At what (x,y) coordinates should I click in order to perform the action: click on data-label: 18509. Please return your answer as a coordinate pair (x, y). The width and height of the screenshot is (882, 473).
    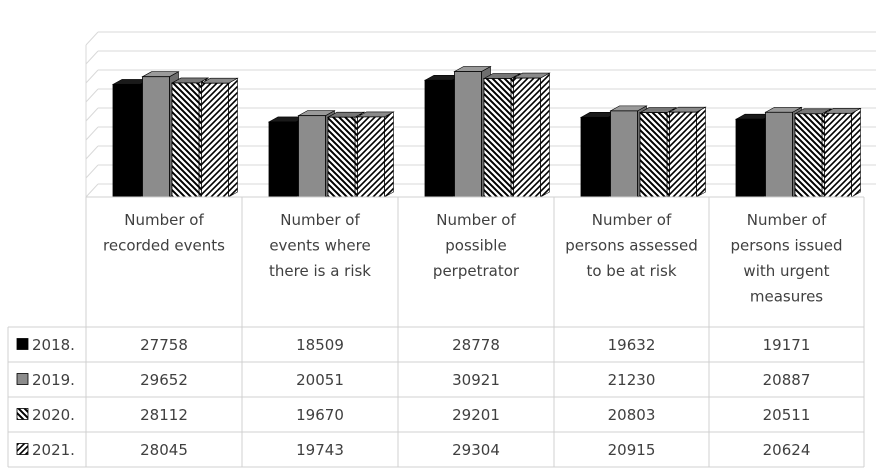
    Looking at the image, I should click on (320, 345).